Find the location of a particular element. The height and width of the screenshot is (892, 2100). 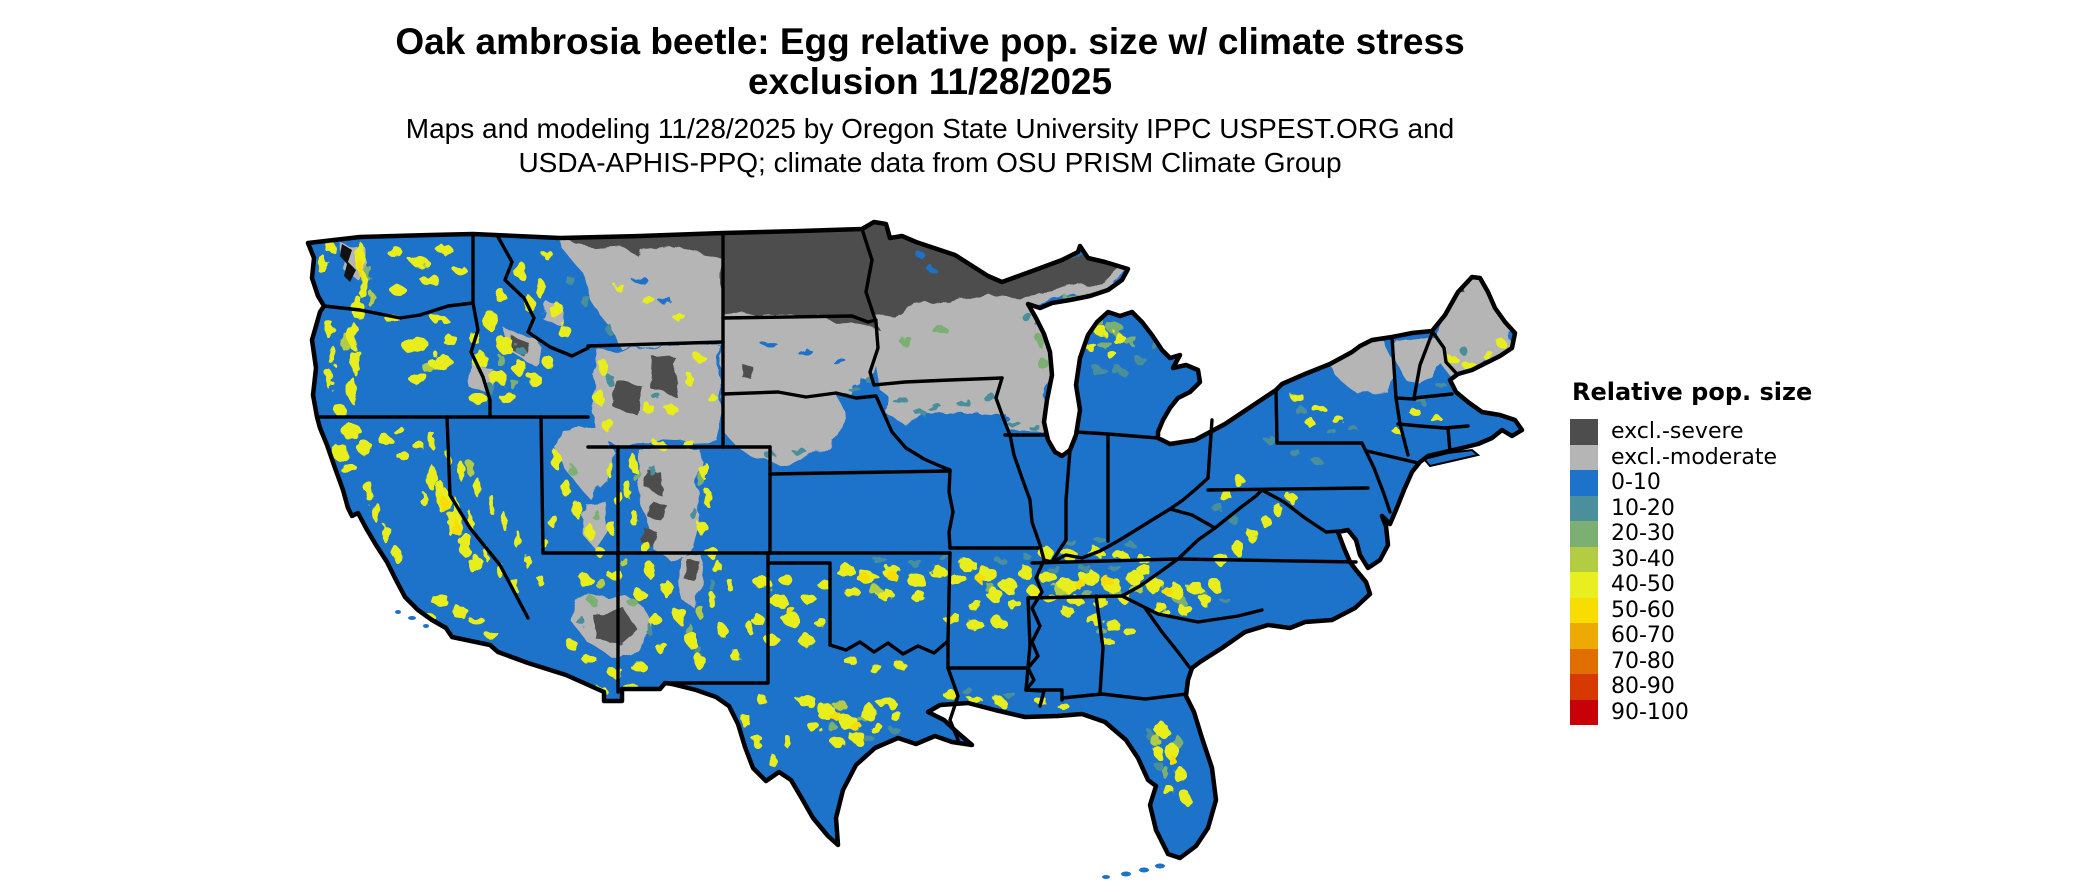

legend-swatch-20-30-icon is located at coordinates (1584, 534).